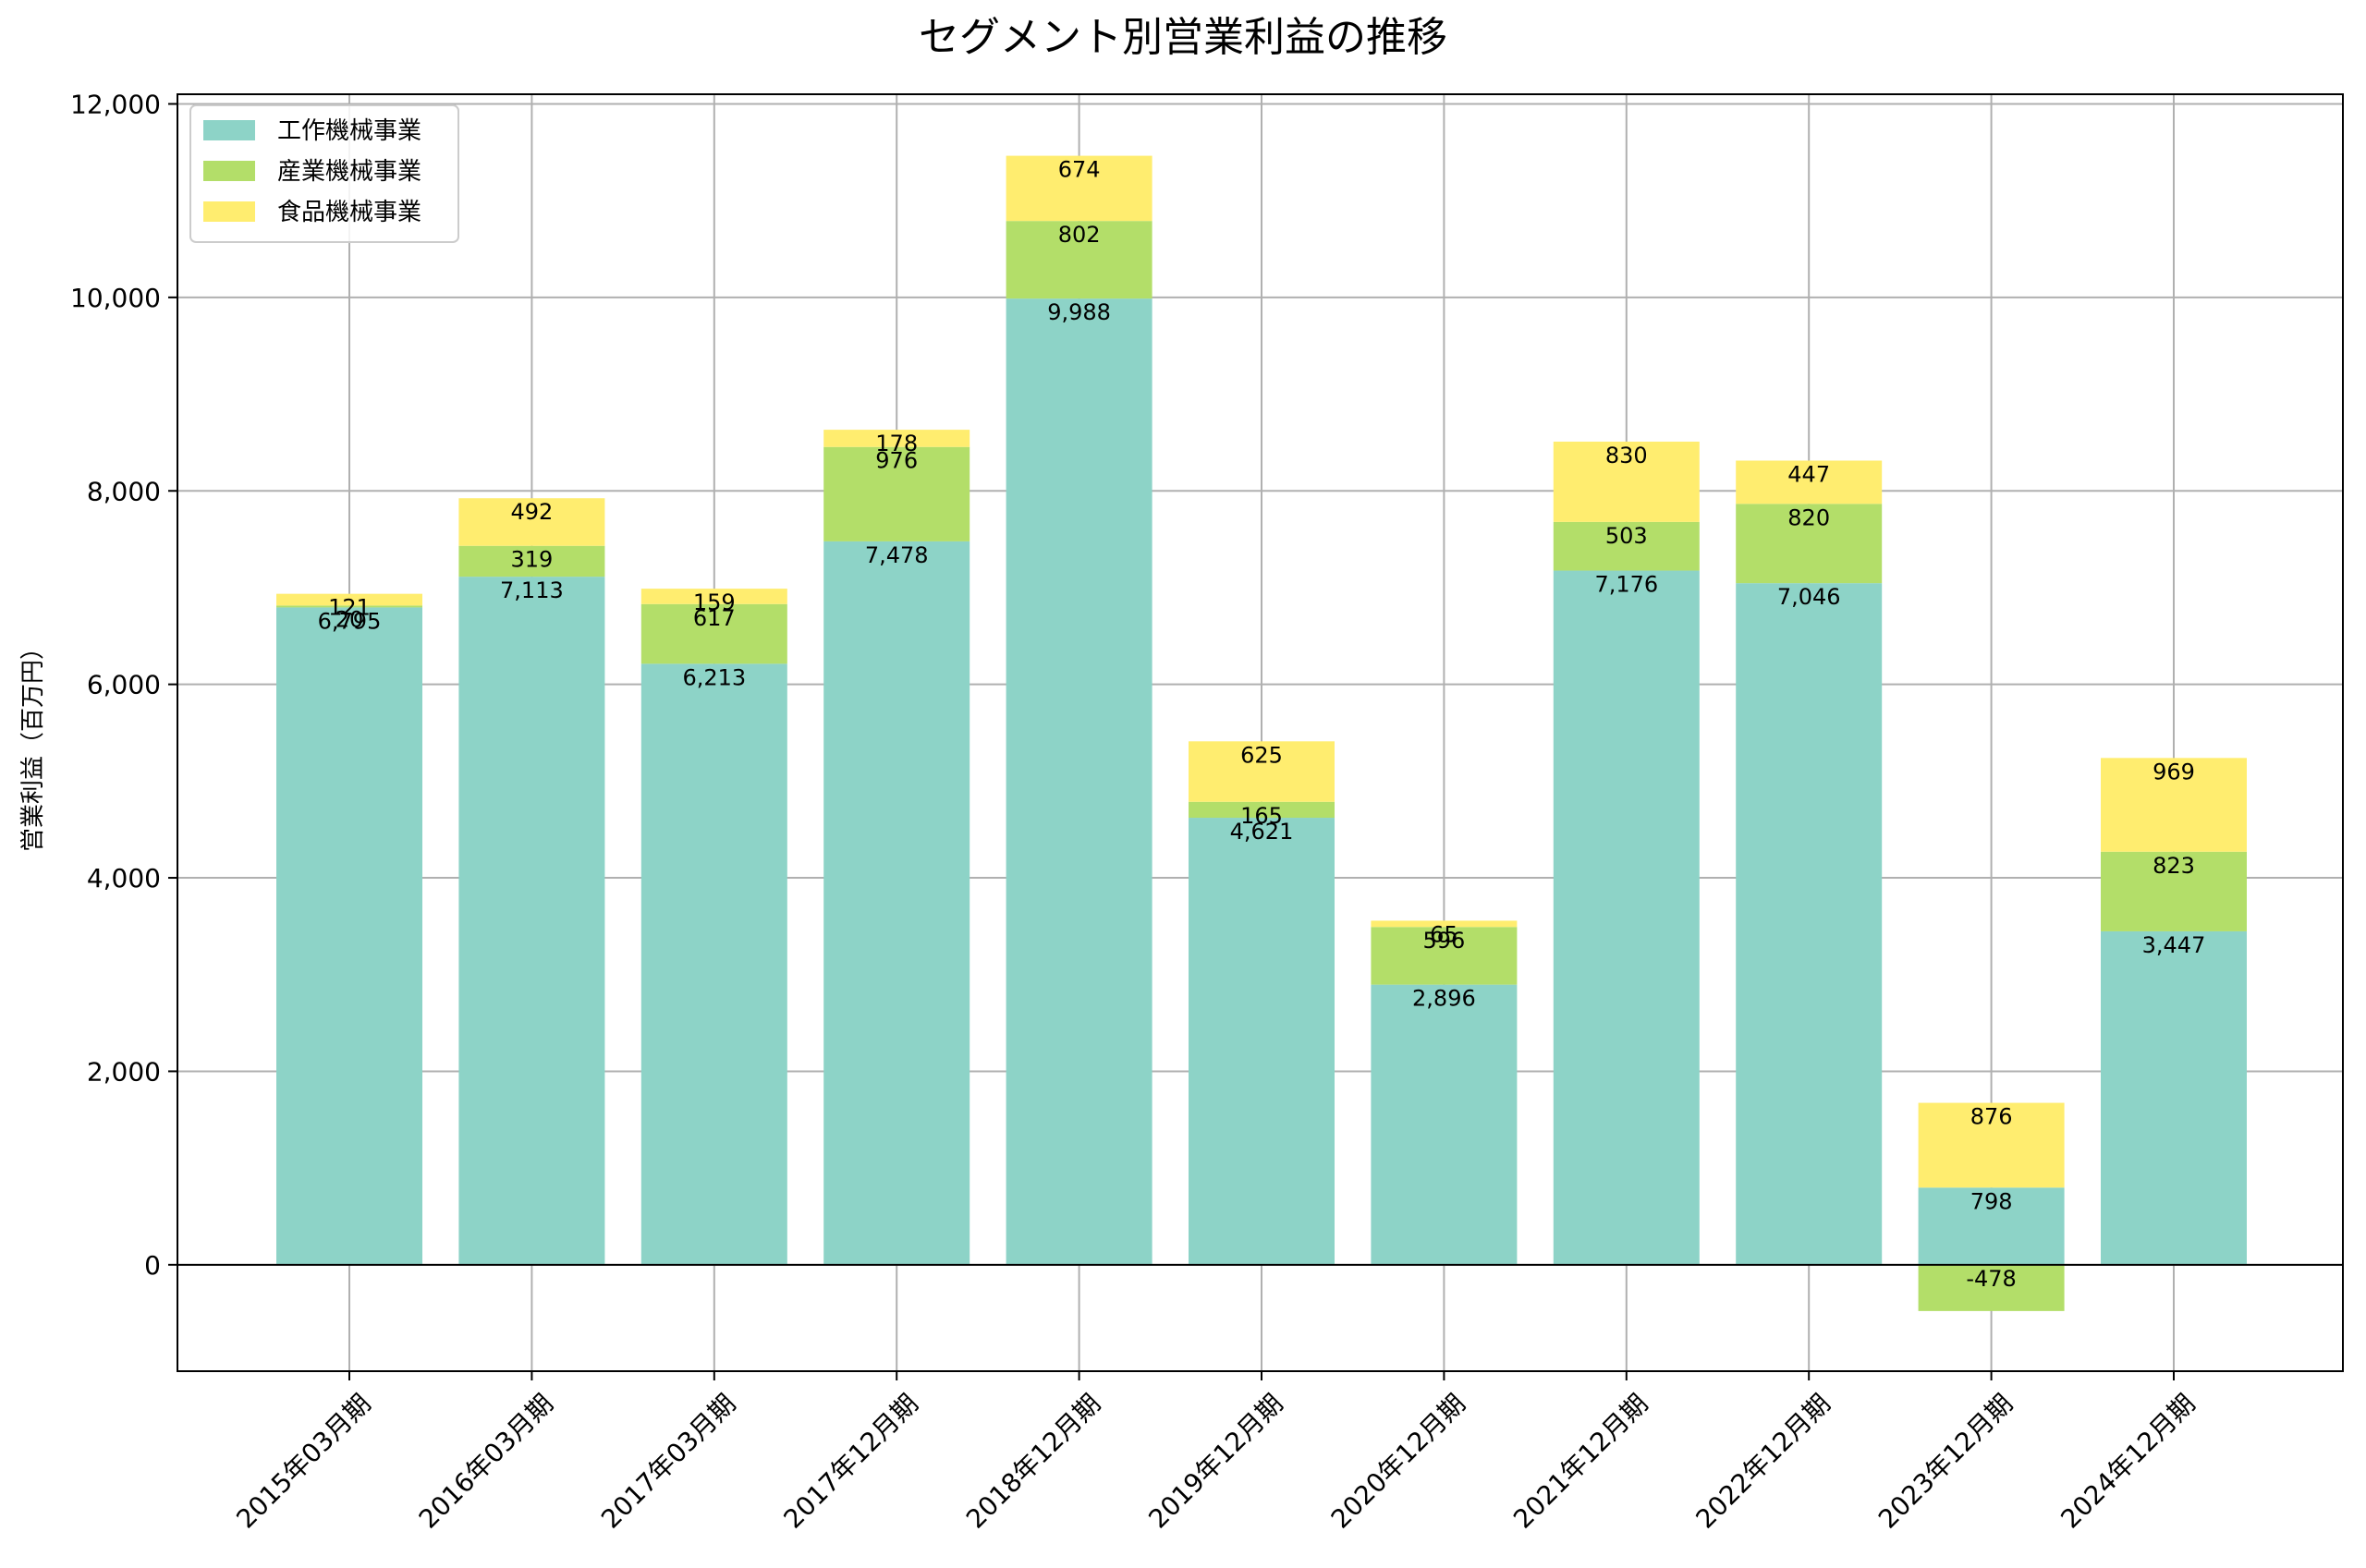  Describe the element at coordinates (897, 555) in the screenshot. I see `data-label-s0-c3: 7,478` at that location.